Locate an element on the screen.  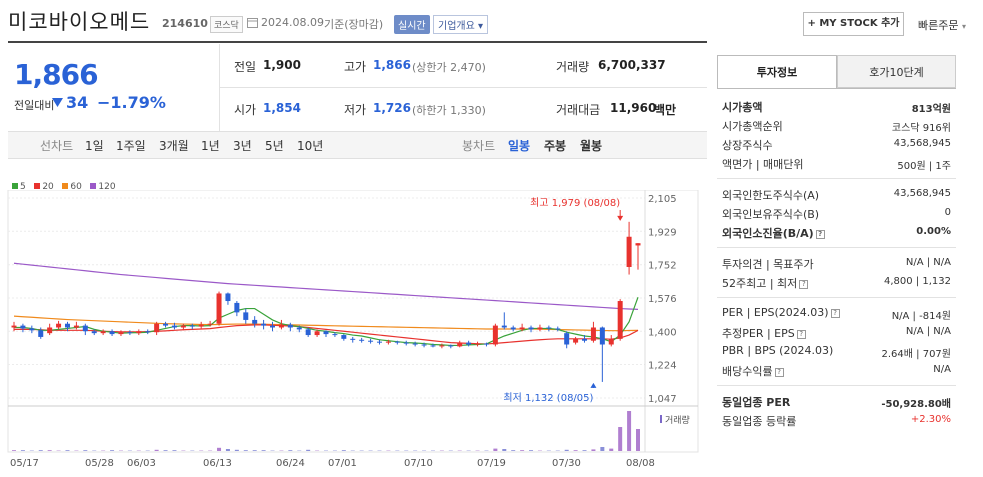
ma5-swatch is located at coordinates (15, 186).